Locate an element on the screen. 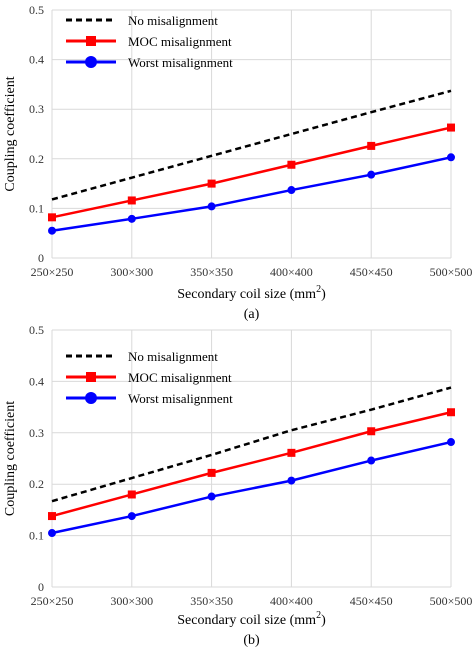 The height and width of the screenshot is (650, 474). panel-label: (a) is located at coordinates (252, 314).